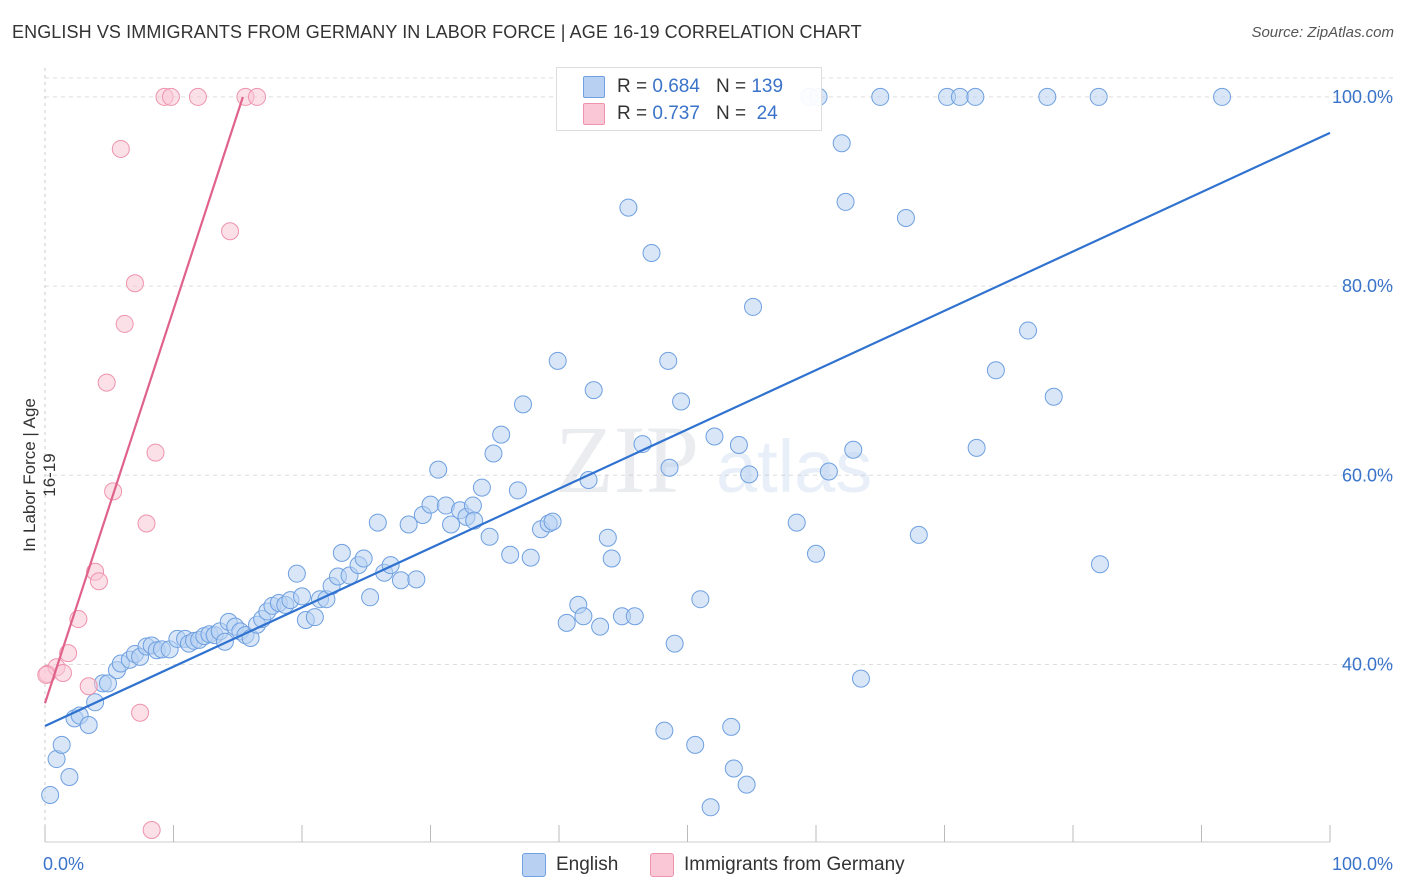 This screenshot has height=892, width=1406. I want to click on germany-legend-label: Immigrants from Germany, so click(794, 864).